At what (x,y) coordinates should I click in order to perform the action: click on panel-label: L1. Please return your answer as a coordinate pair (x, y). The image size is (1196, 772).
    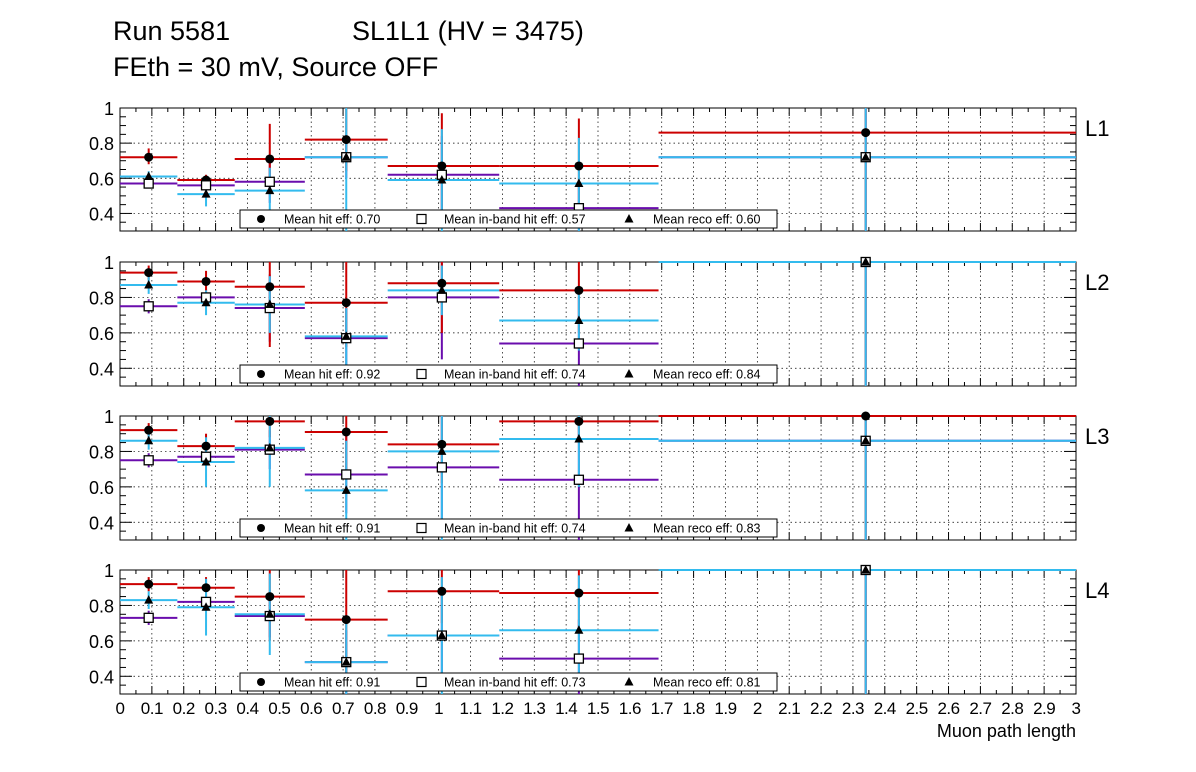
    Looking at the image, I should click on (1097, 128).